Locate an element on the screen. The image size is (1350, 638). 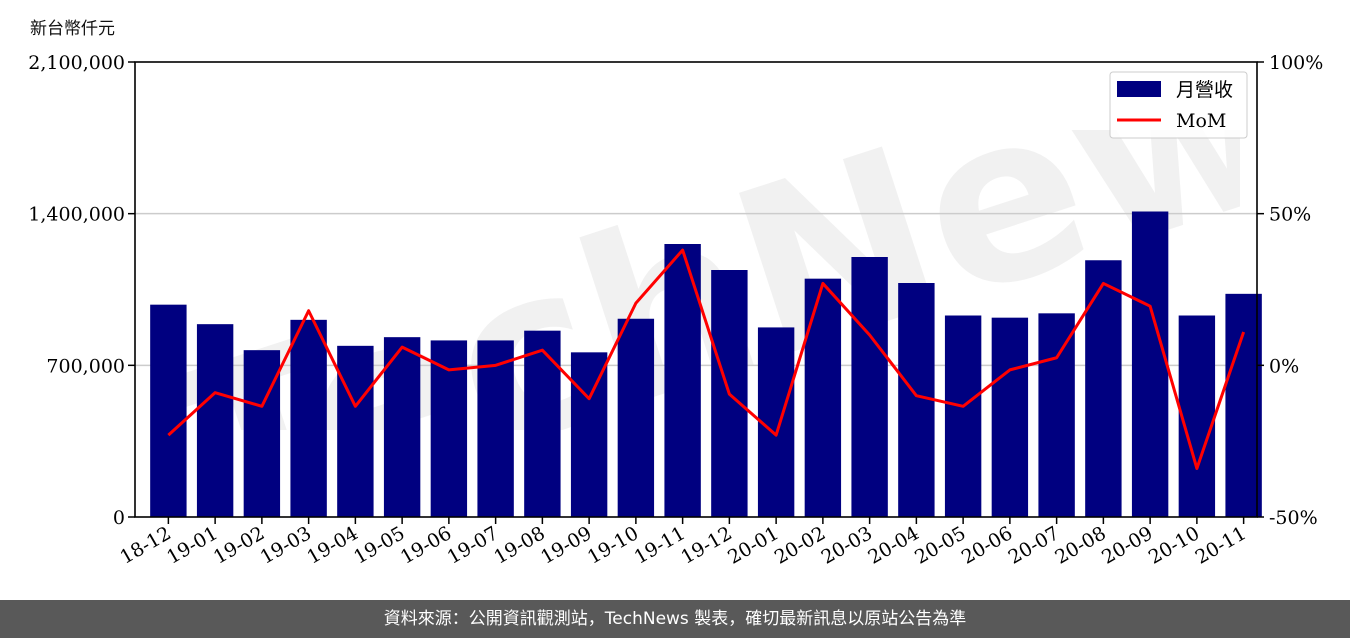
x-tick-label: 19-12 is located at coordinates (706, 545).